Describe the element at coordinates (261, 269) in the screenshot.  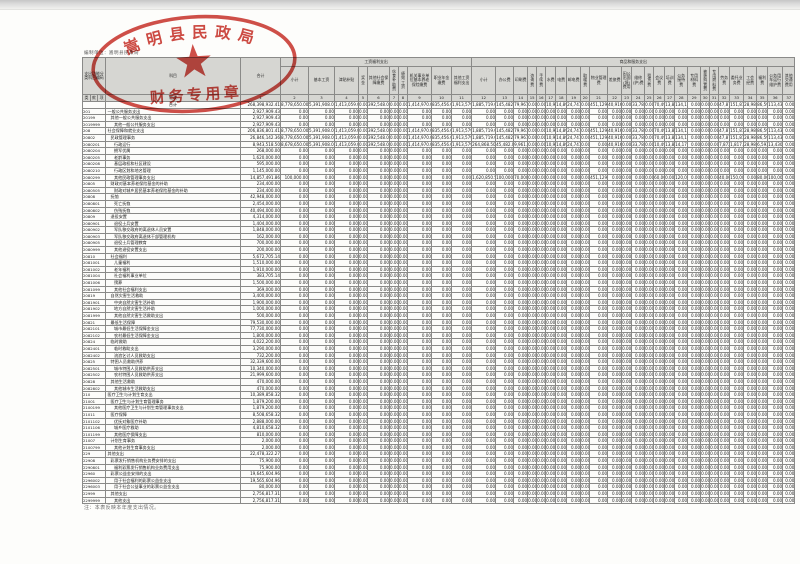
I see `cell-value: 1,910,000.00` at that location.